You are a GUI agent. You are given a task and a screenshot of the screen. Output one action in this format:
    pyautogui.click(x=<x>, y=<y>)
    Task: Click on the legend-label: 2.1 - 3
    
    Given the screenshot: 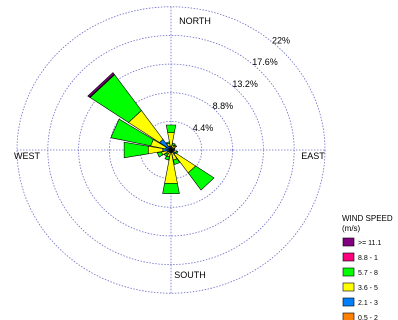 What is the action you would take?
    pyautogui.click(x=368, y=303)
    